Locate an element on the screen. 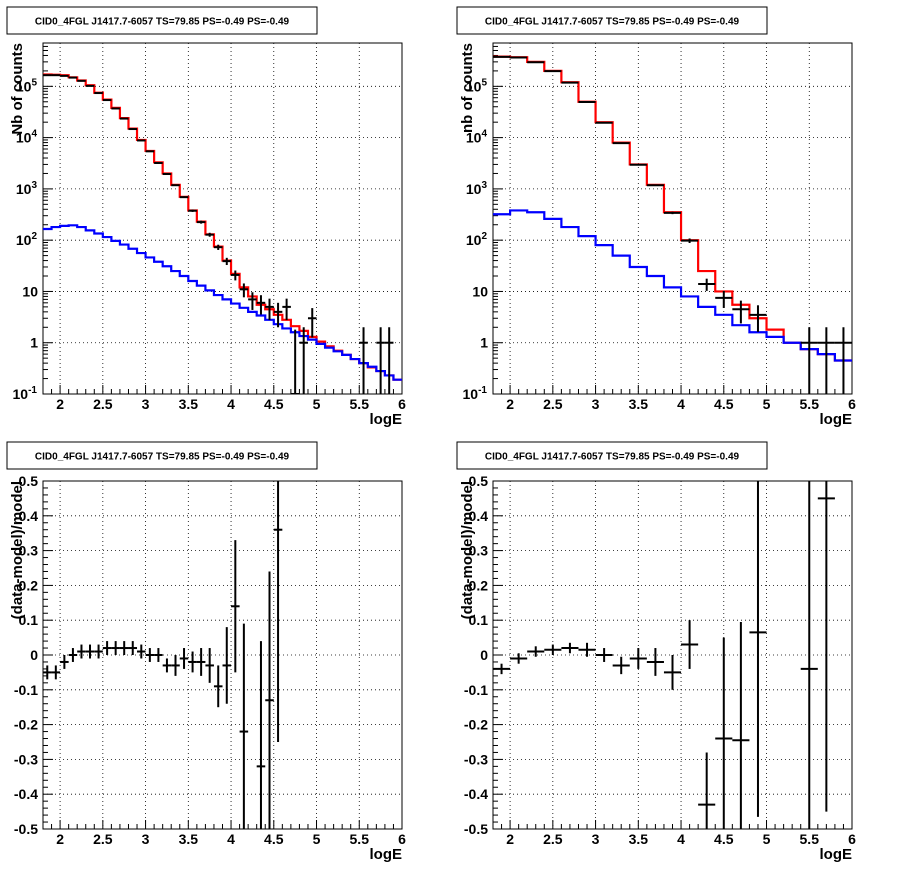  y-axis-title: Nb of counts is located at coordinates (17, 89).